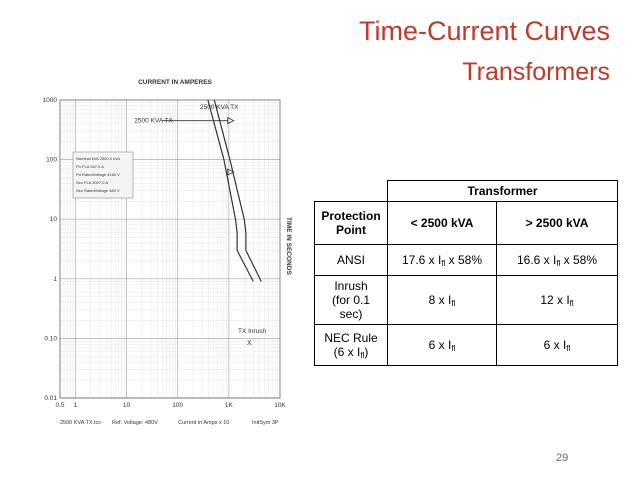  What do you see at coordinates (51, 160) in the screenshot?
I see `y-tick-label: 100` at bounding box center [51, 160].